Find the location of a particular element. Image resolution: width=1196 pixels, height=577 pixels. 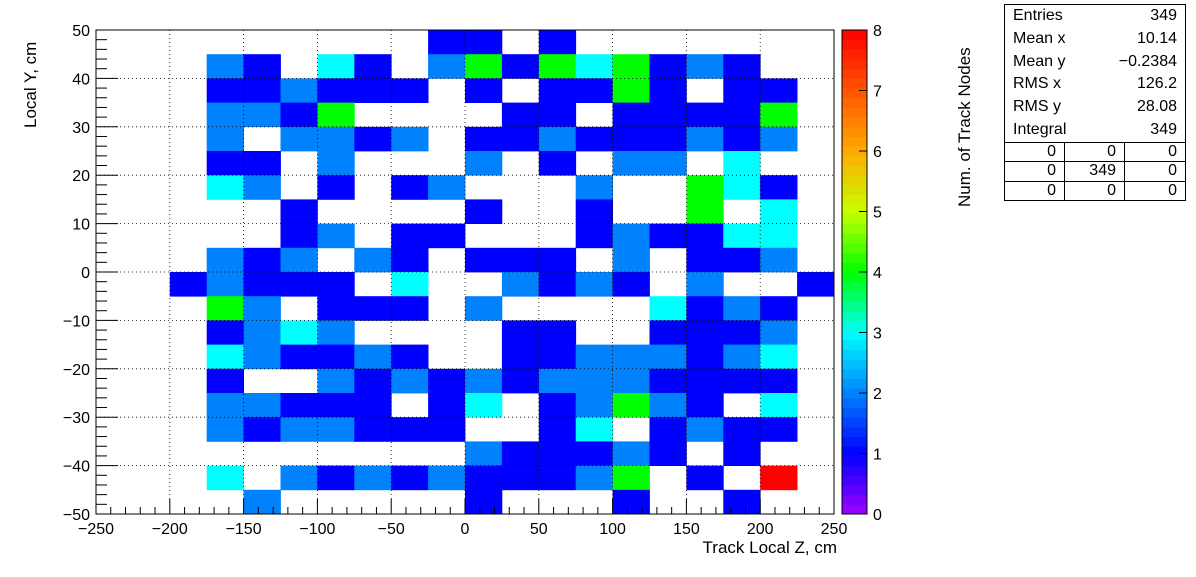

y-axis-label: Local Y, cm is located at coordinates (30, 85).